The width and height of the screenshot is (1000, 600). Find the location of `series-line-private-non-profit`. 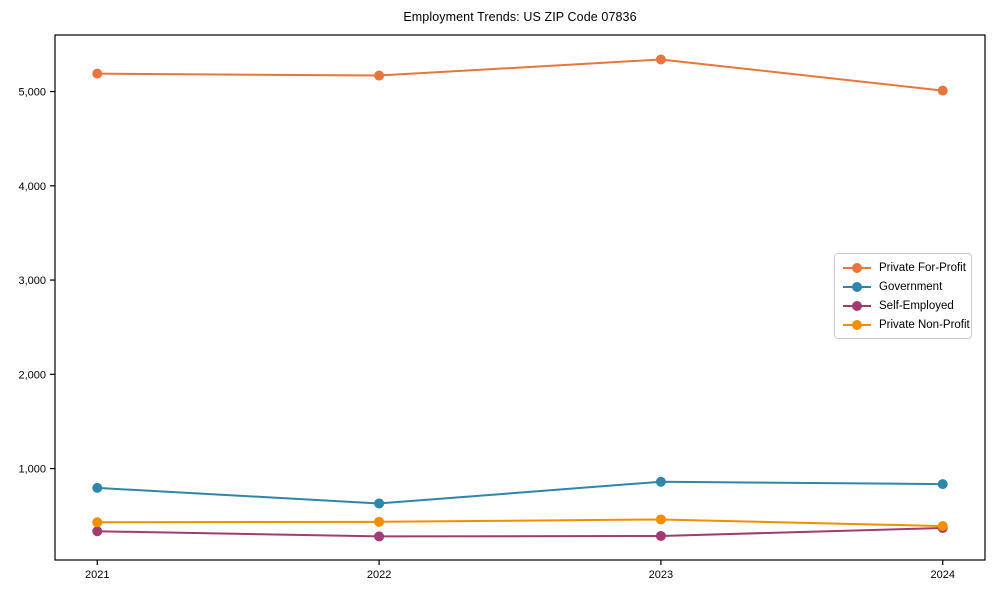

series-line-private-non-profit is located at coordinates (520, 523).